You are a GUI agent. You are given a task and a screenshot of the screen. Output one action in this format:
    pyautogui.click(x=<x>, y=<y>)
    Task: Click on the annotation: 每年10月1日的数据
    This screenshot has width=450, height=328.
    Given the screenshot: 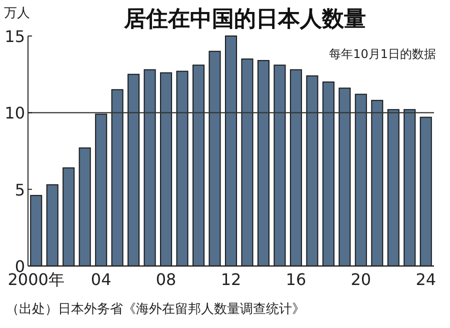 What is the action you would take?
    pyautogui.click(x=382, y=54)
    